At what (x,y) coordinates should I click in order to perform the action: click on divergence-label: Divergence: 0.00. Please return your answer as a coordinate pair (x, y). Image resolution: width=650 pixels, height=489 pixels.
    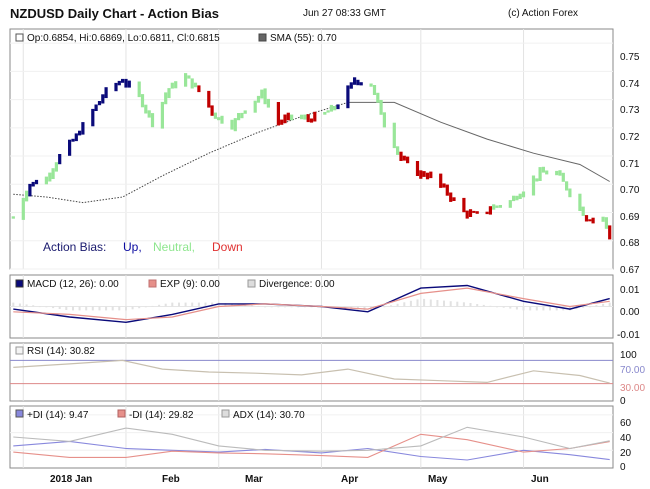
    Looking at the image, I should click on (297, 284).